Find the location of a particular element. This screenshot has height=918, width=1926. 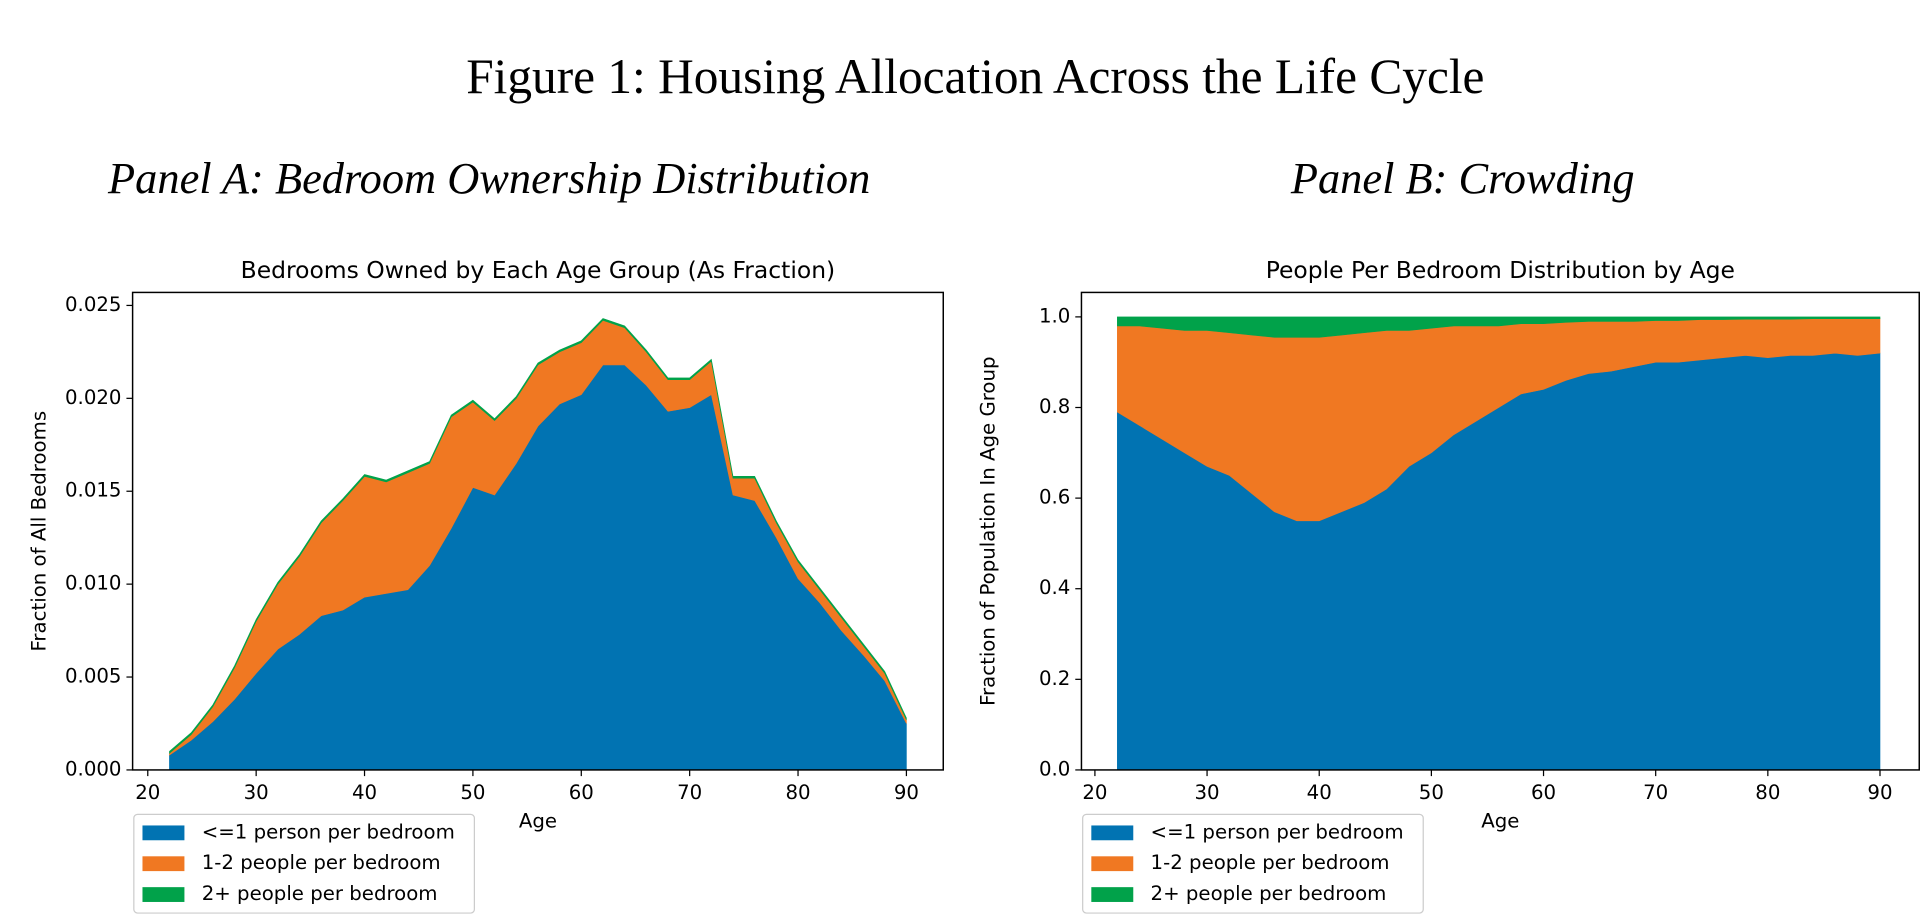

panel-title: Panel B: Crowding is located at coordinates (1462, 178).